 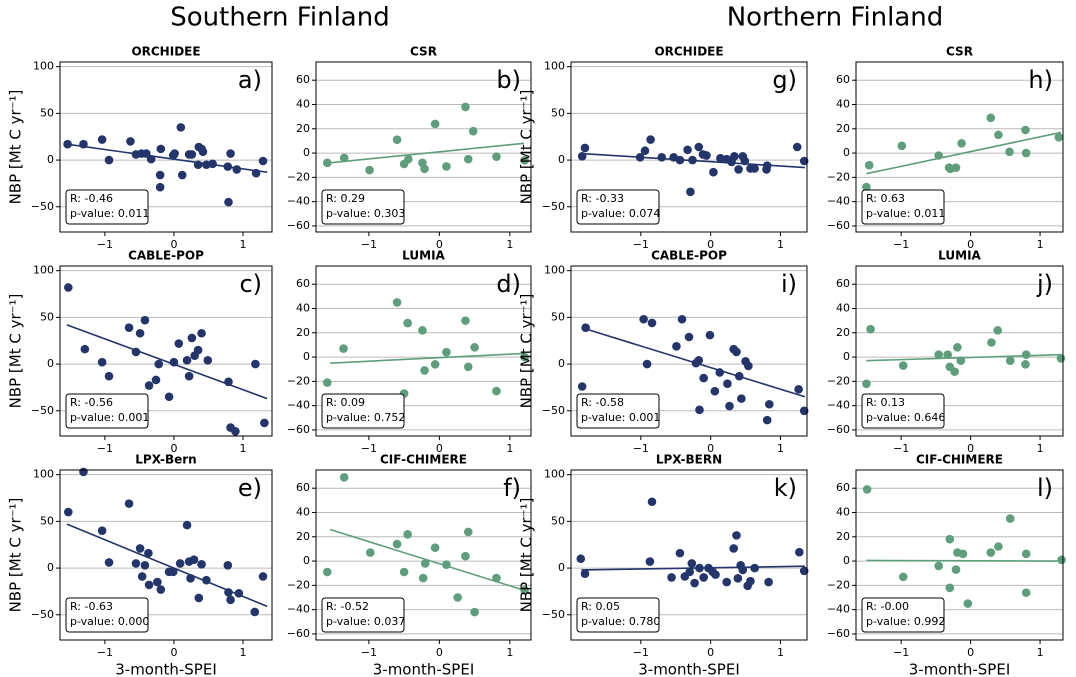 What do you see at coordinates (885, 402) in the screenshot?
I see `stats-text: R: 0.13` at bounding box center [885, 402].